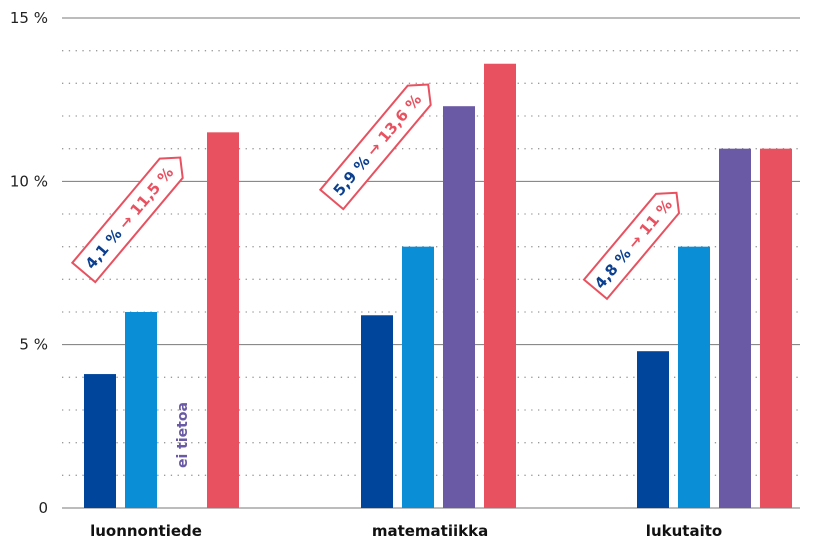  What do you see at coordinates (29, 263) in the screenshot?
I see `y-axis-ticks: 0 5 % 10 % 15 %` at bounding box center [29, 263].